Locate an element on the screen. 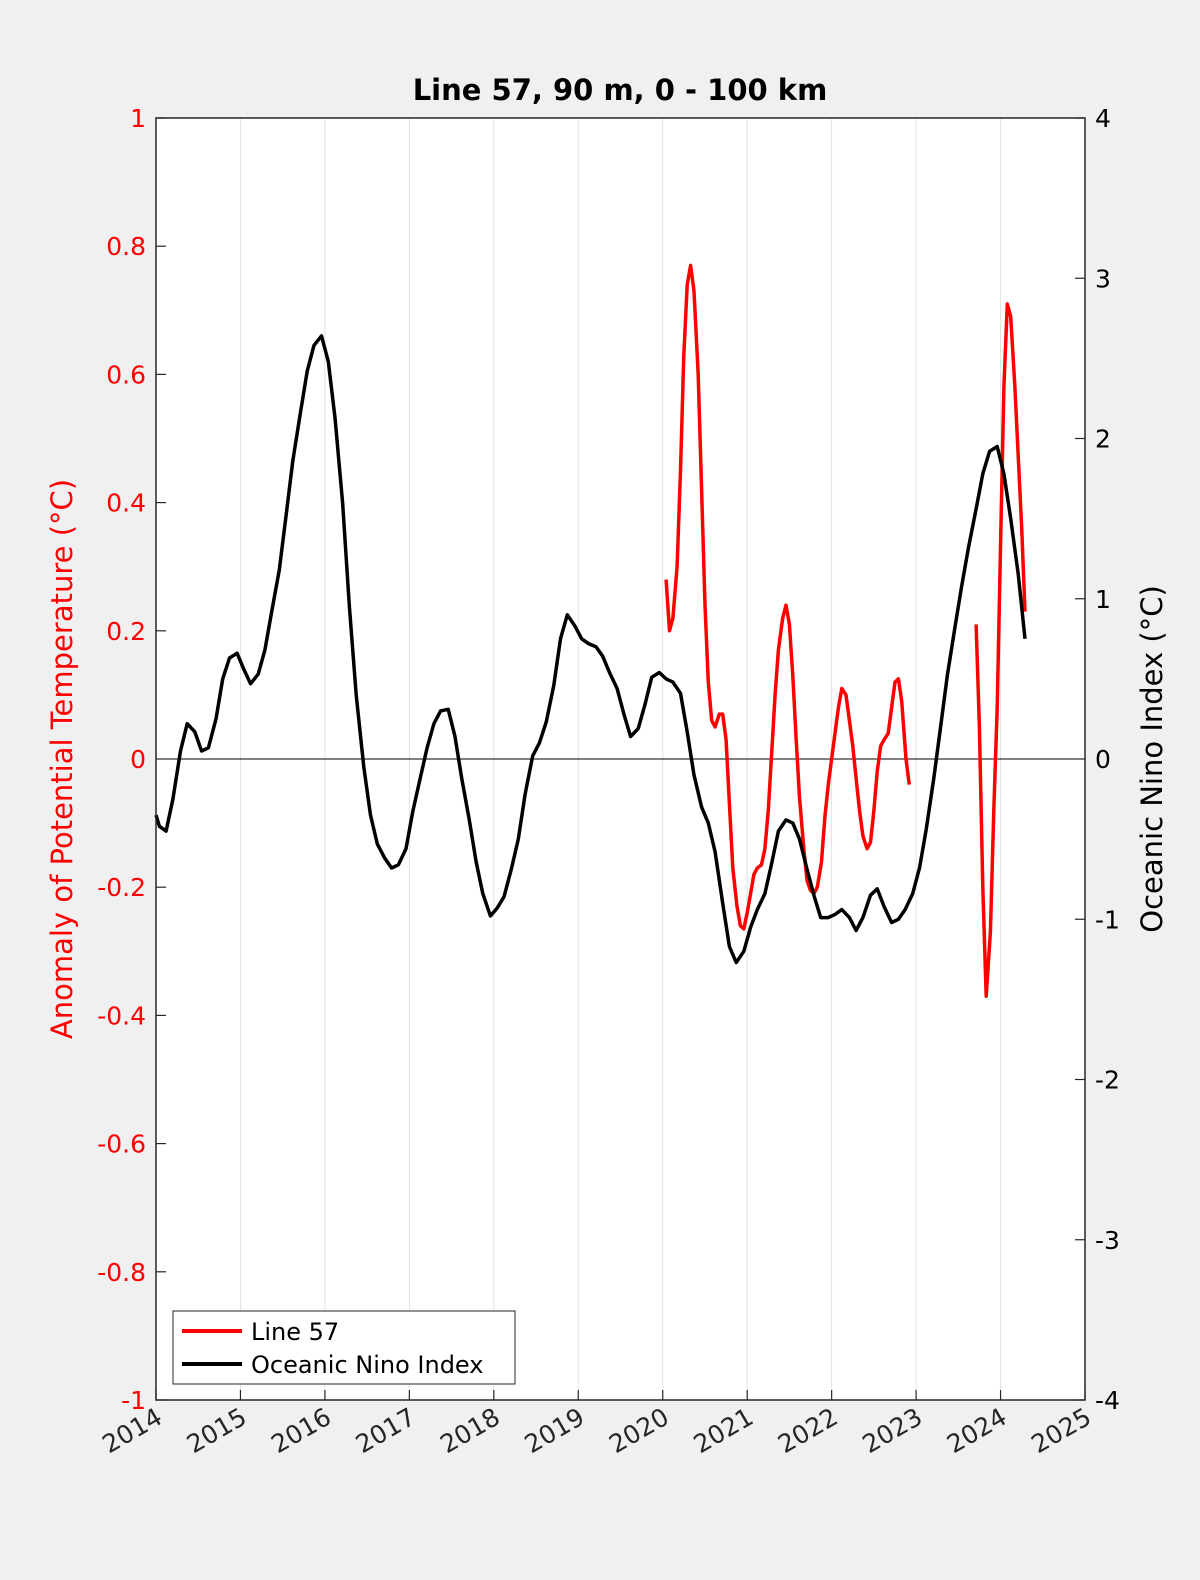 This screenshot has width=1200, height=1580. y-right-tick-label: 4 is located at coordinates (1103, 118).